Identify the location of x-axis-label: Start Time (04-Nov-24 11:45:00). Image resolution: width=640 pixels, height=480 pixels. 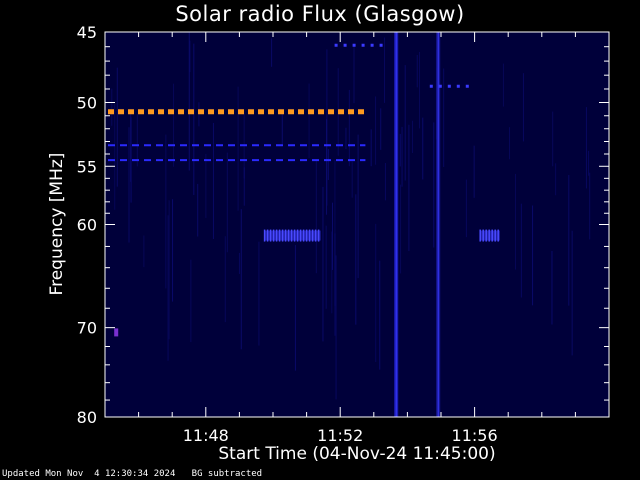
(357, 454).